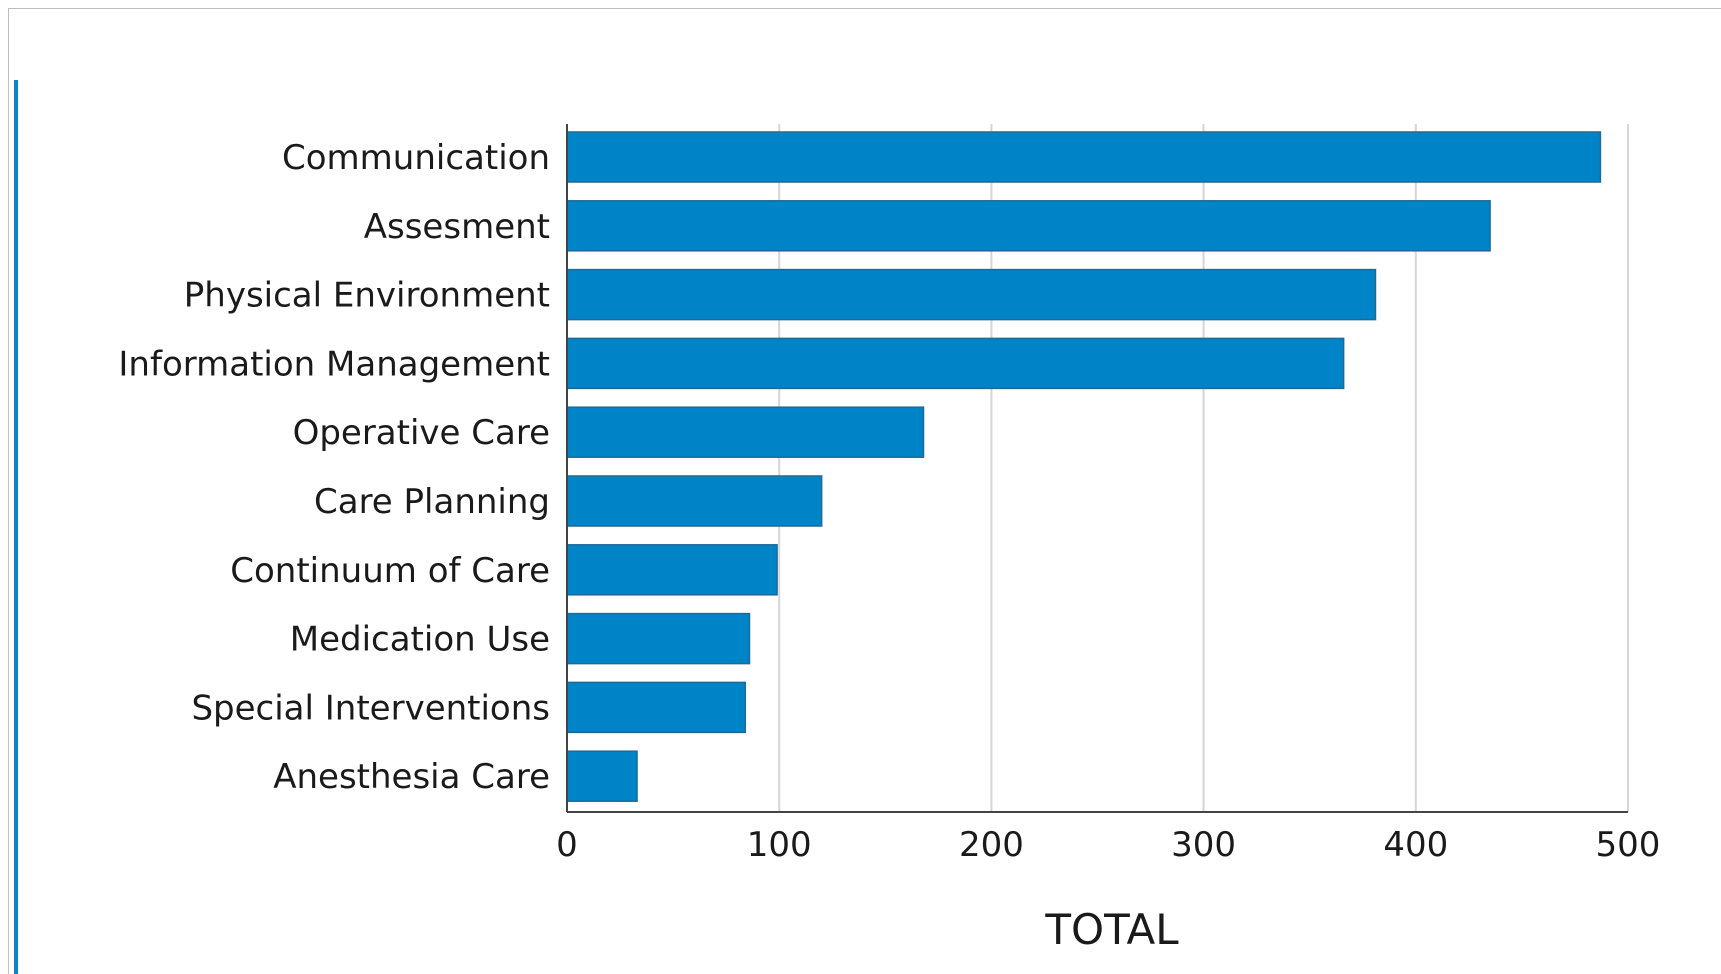 The image size is (1721, 974). What do you see at coordinates (658, 638) in the screenshot?
I see `bar-medication-use` at bounding box center [658, 638].